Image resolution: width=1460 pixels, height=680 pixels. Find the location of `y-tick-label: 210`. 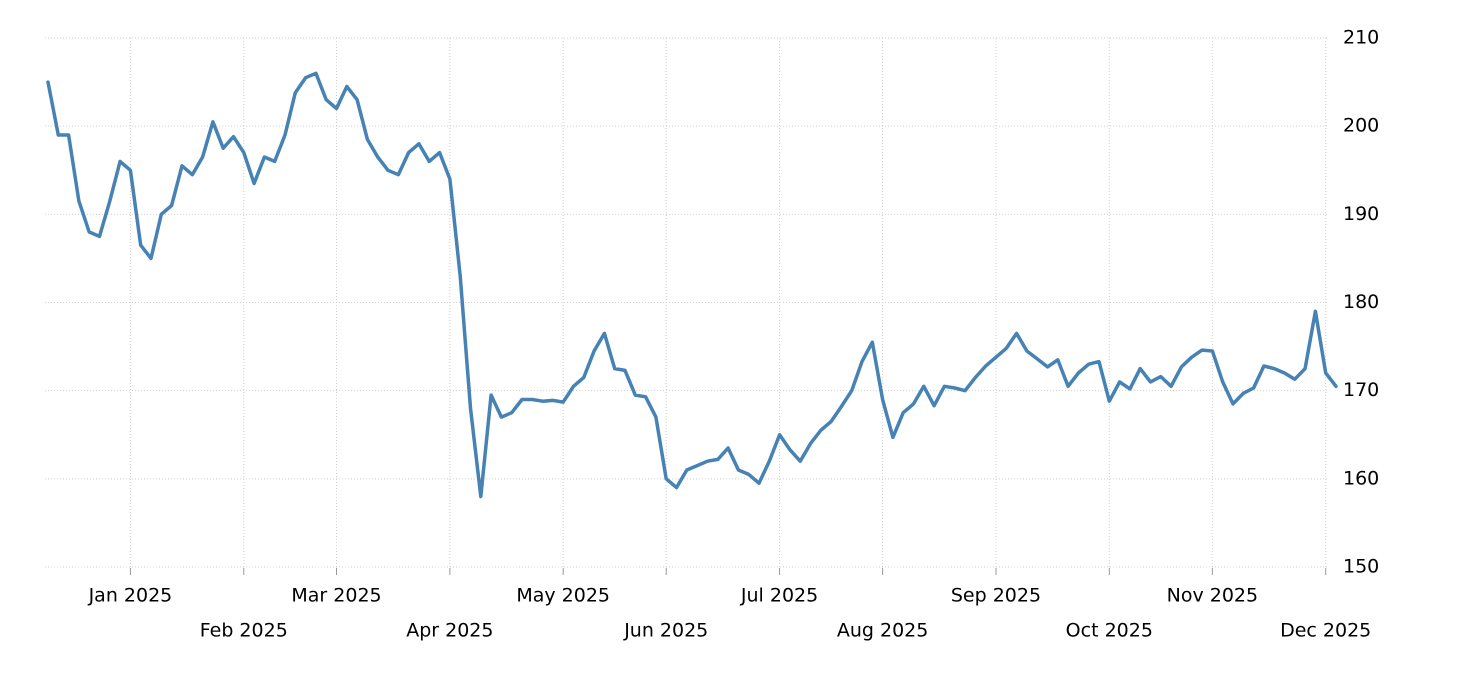

y-tick-label: 210 is located at coordinates (1361, 38).